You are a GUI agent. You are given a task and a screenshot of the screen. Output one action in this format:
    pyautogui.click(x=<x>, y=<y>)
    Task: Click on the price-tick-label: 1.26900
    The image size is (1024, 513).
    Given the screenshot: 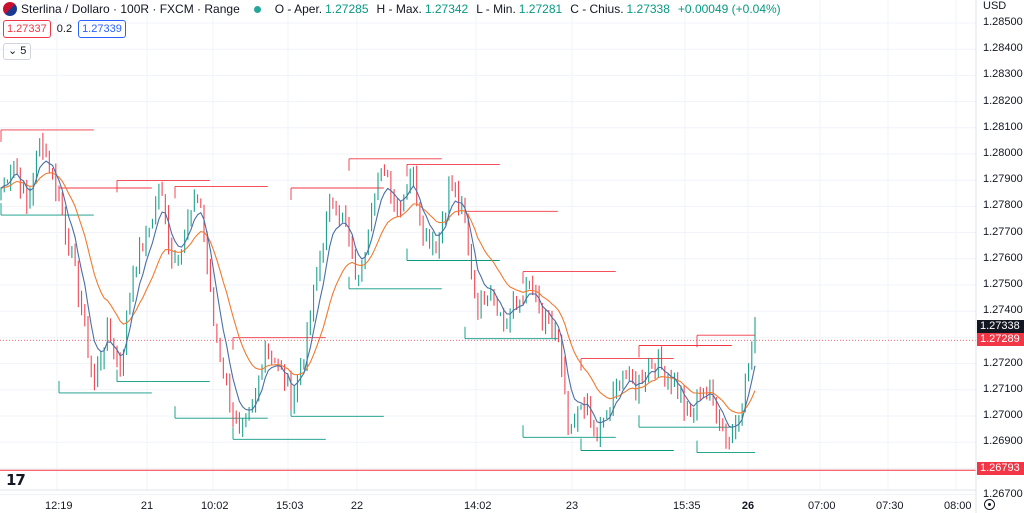 What is the action you would take?
    pyautogui.click(x=1003, y=441)
    